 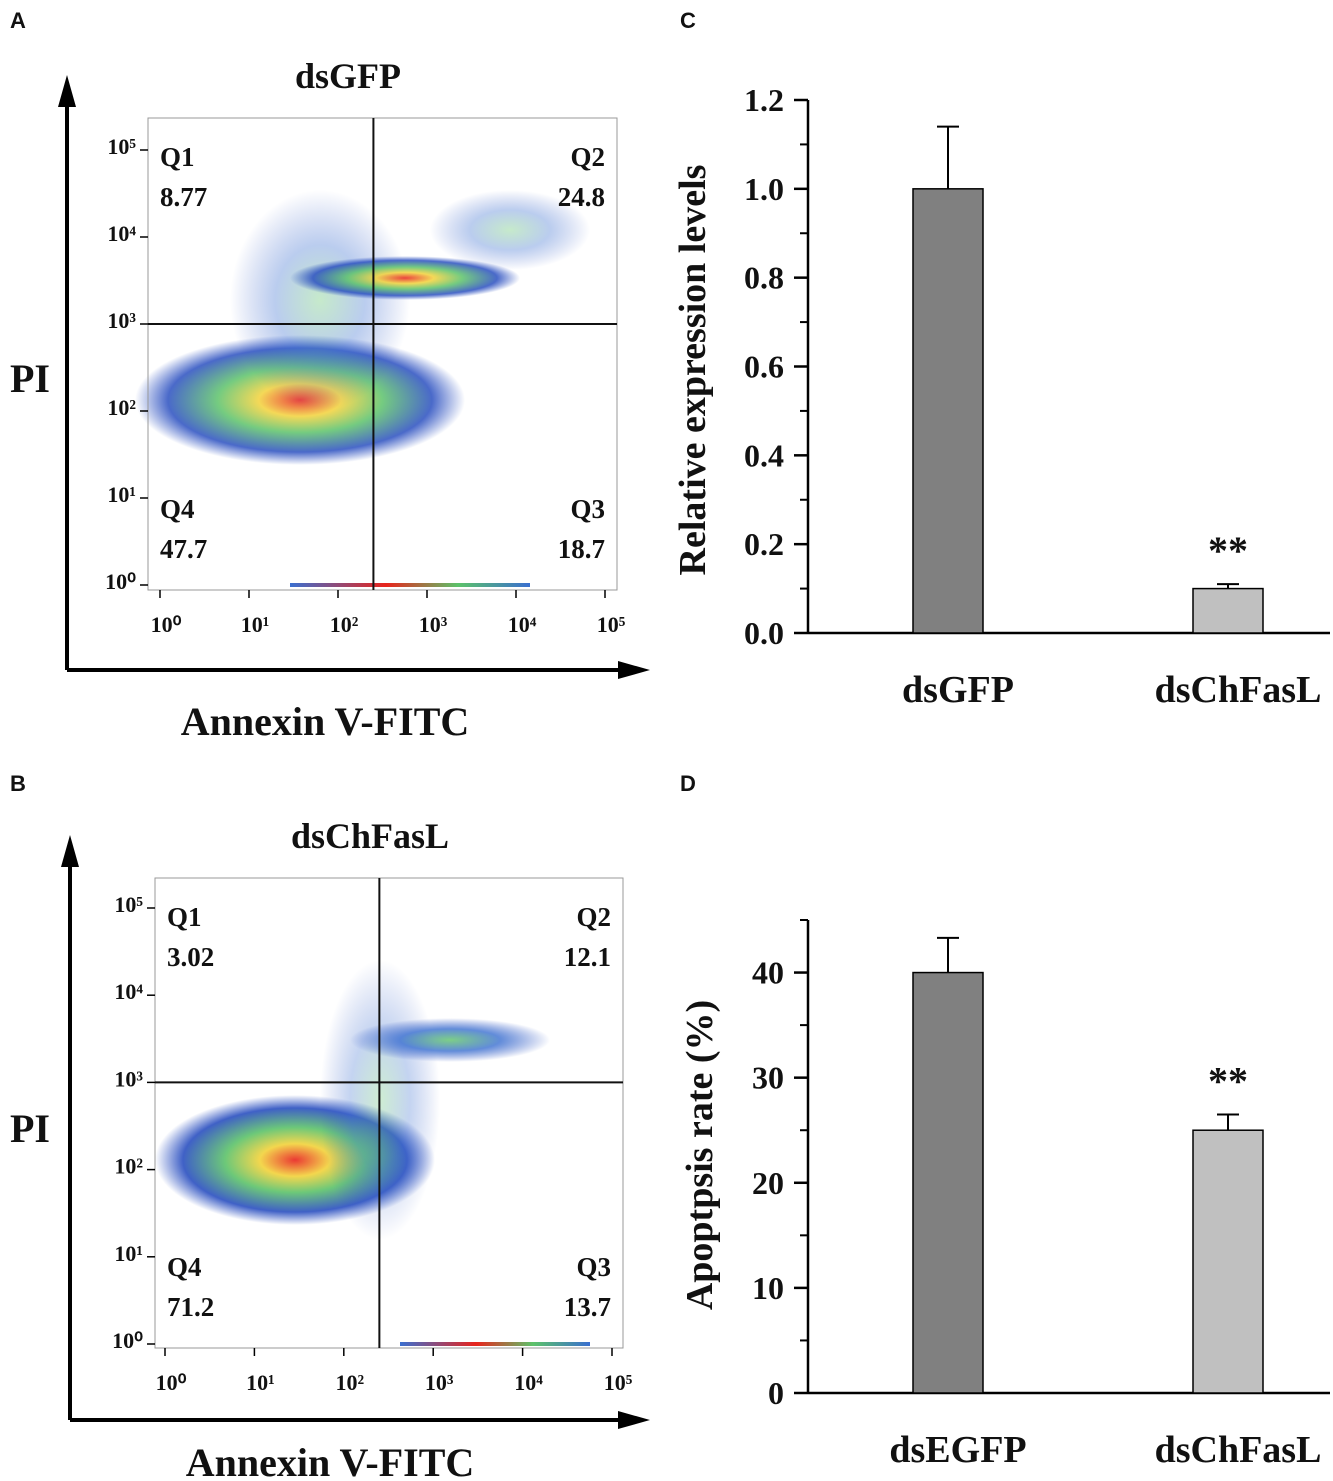 What do you see at coordinates (581, 197) in the screenshot?
I see `quadrant-value: 24.8` at bounding box center [581, 197].